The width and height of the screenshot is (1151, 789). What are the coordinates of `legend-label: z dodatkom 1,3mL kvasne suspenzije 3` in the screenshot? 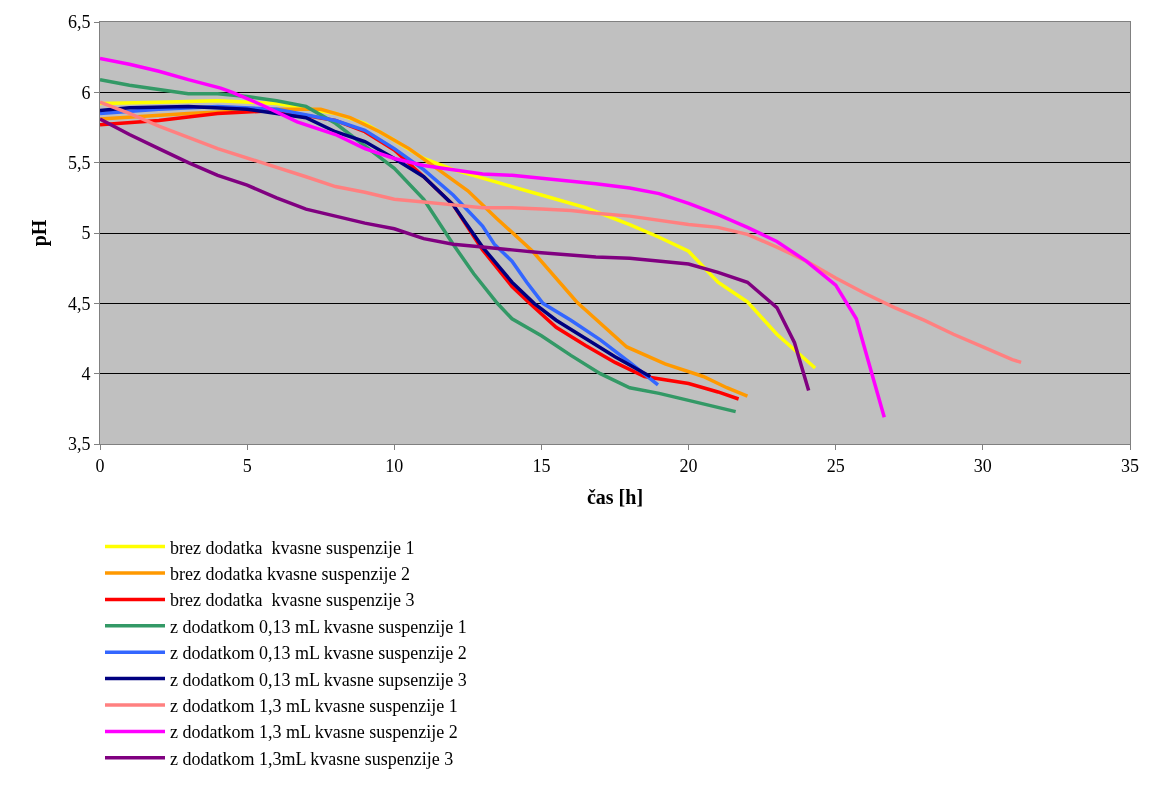 It's located at (312, 758).